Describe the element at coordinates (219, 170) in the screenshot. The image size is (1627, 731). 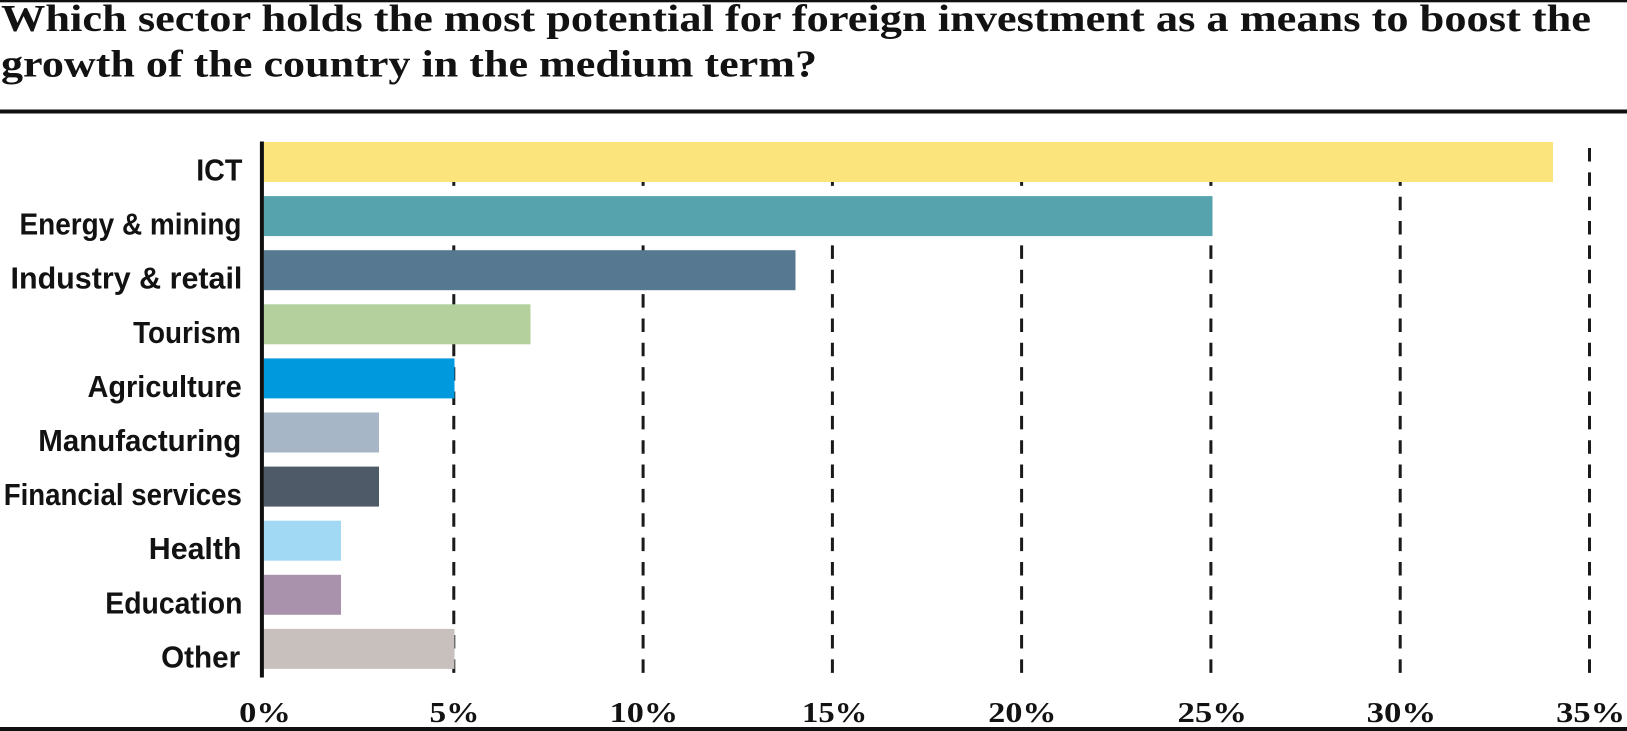
I see `svg-text: ICT` at that location.